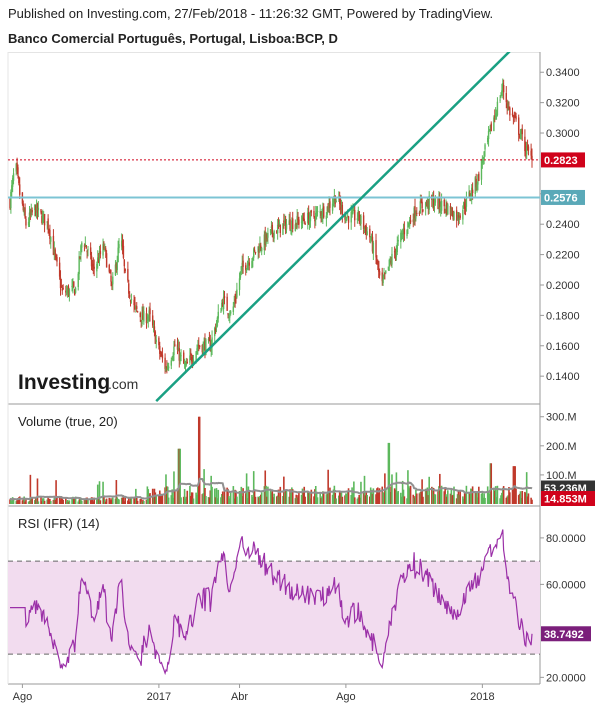 The height and width of the screenshot is (708, 600). What do you see at coordinates (563, 608) in the screenshot?
I see `rsi-y-axis: 20.0000 60.0000 80.0000` at bounding box center [563, 608].